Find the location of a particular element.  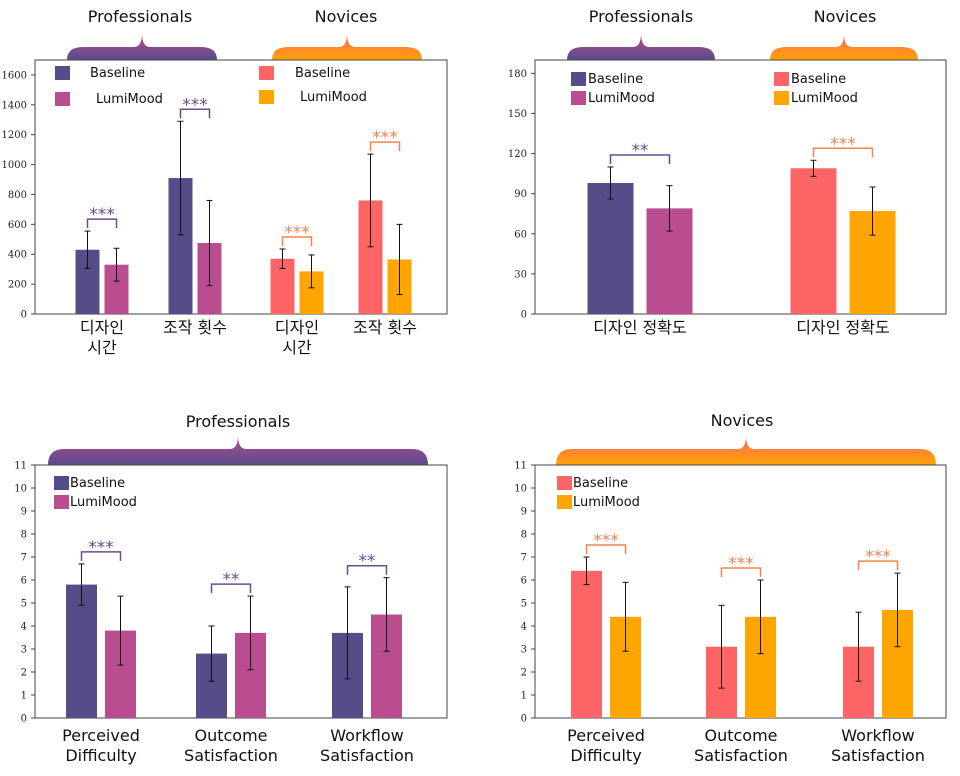

y-tick-label: 1400 is located at coordinates (14, 105).